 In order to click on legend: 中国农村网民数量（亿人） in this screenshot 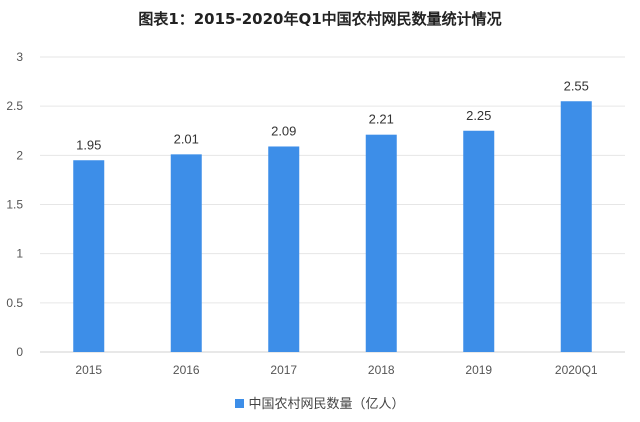, I will do `click(320, 402)`.